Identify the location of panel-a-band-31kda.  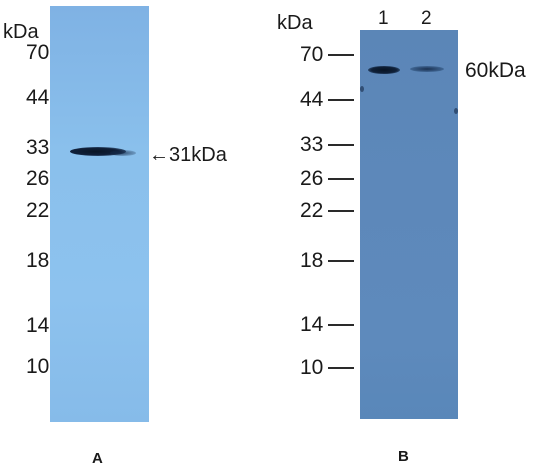
(98, 151).